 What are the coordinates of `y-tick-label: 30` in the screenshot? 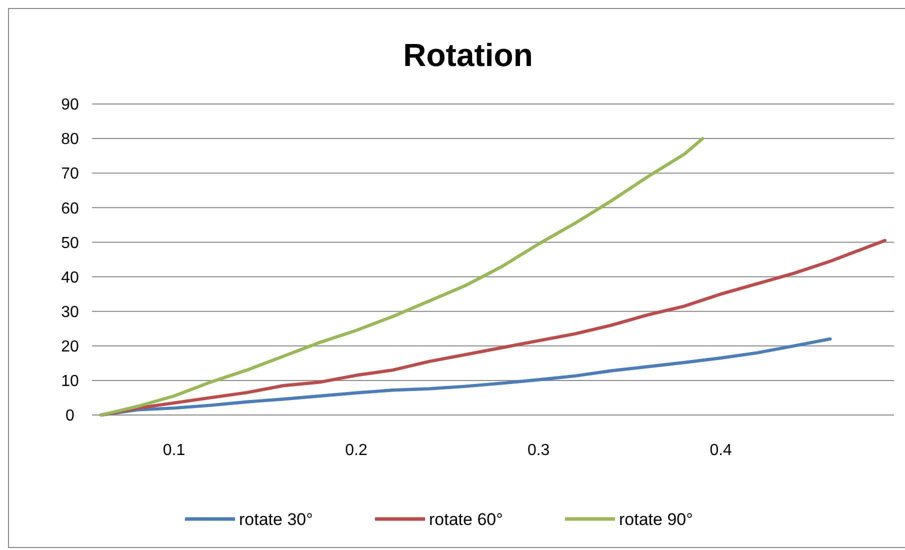 It's located at (70, 312).